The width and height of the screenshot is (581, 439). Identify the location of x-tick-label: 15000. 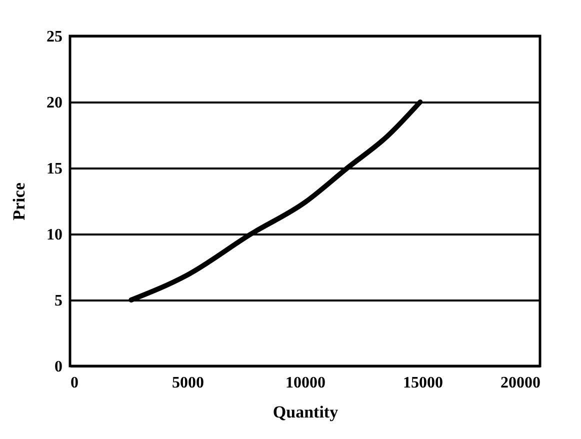
(423, 383).